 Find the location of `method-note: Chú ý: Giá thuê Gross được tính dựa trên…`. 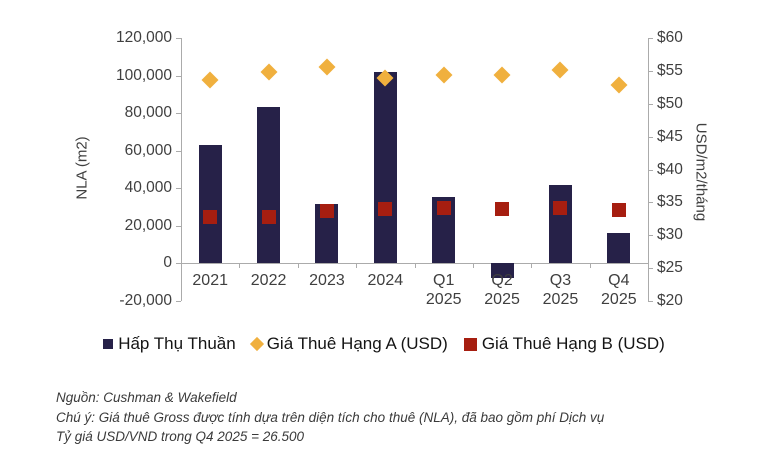

method-note: Chú ý: Giá thuê Gross được tính dựa trên… is located at coordinates (330, 417).